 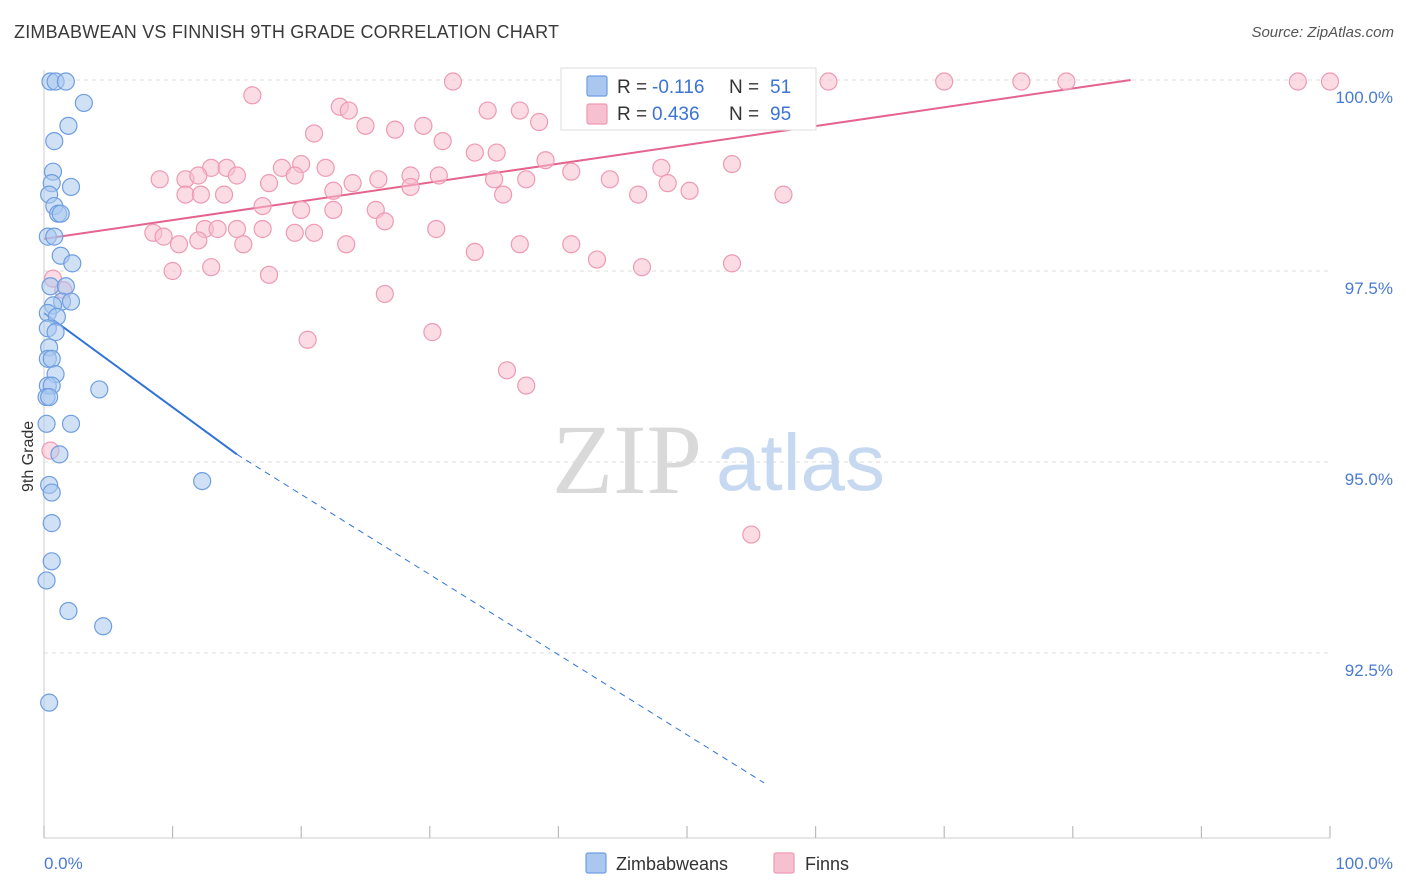 I want to click on stats-n-value: 95, so click(x=780, y=114).